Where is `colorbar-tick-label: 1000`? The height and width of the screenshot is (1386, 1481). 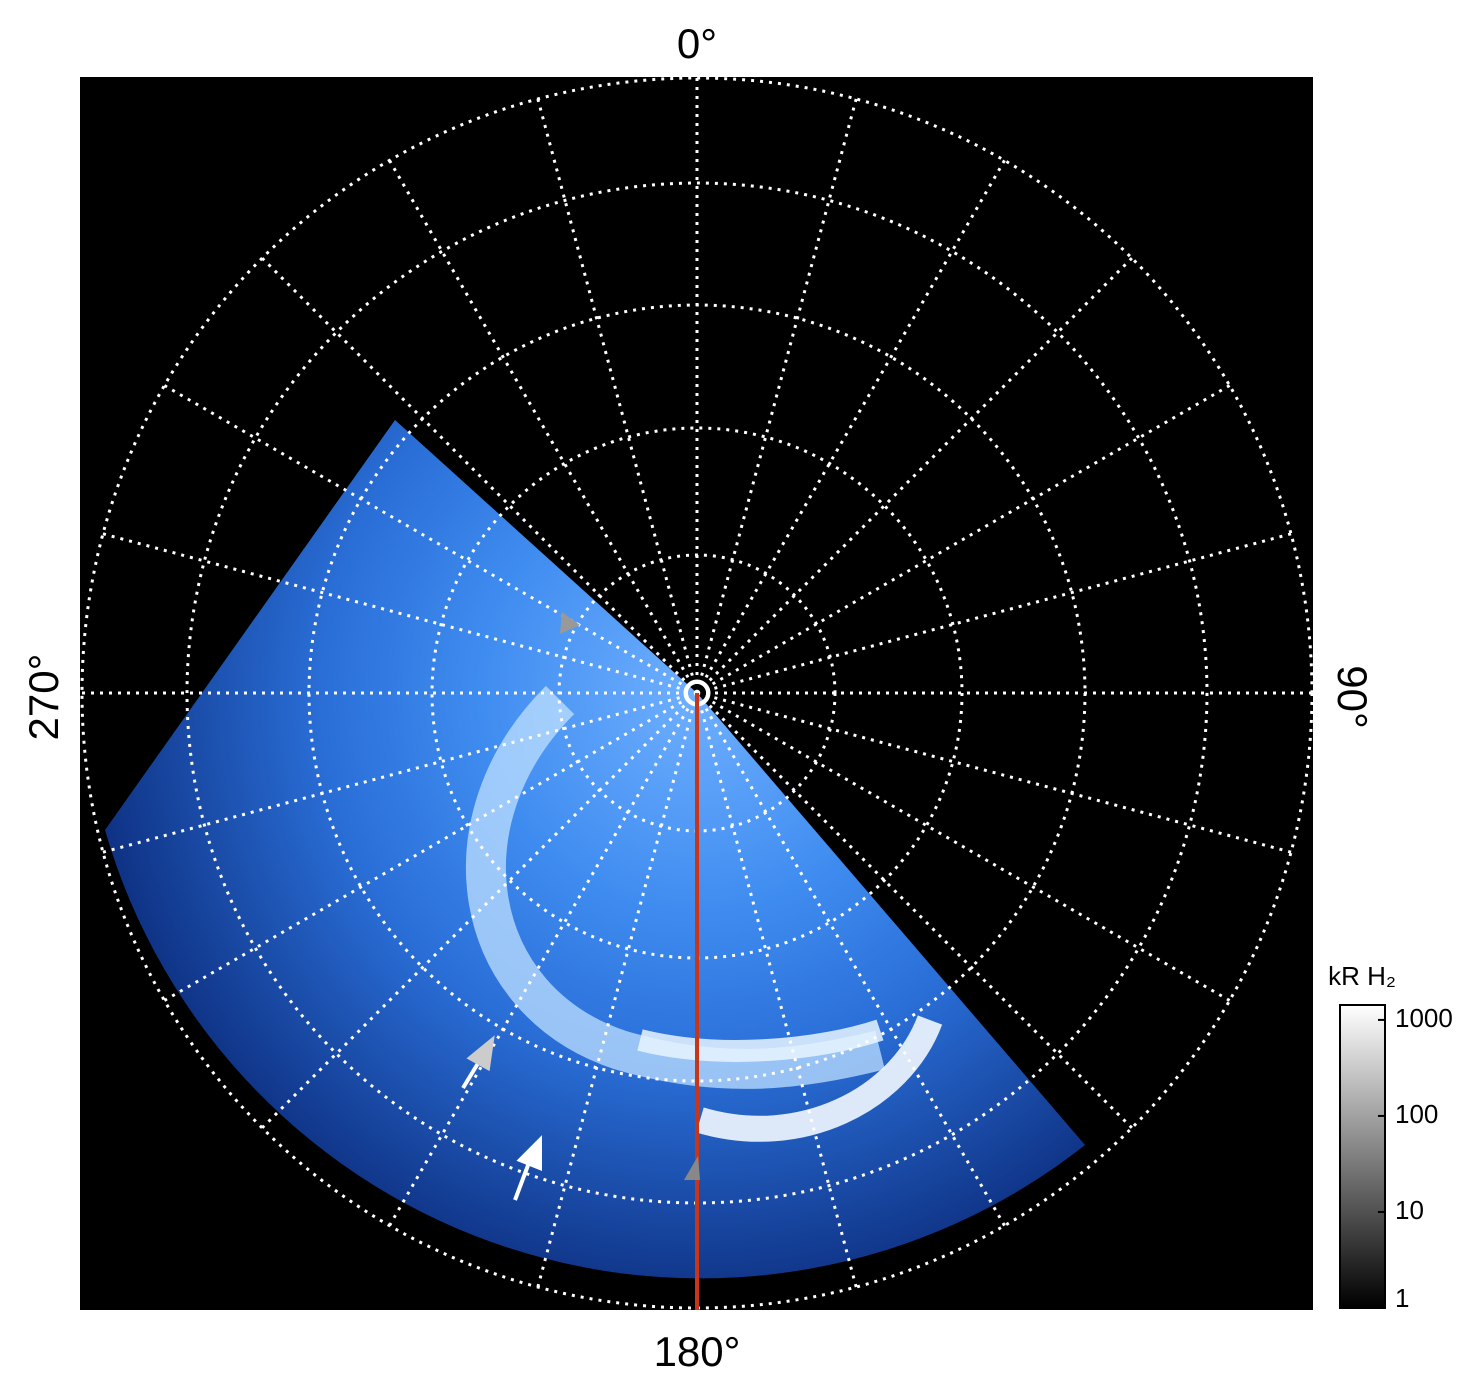 colorbar-tick-label: 1000 is located at coordinates (1424, 1018).